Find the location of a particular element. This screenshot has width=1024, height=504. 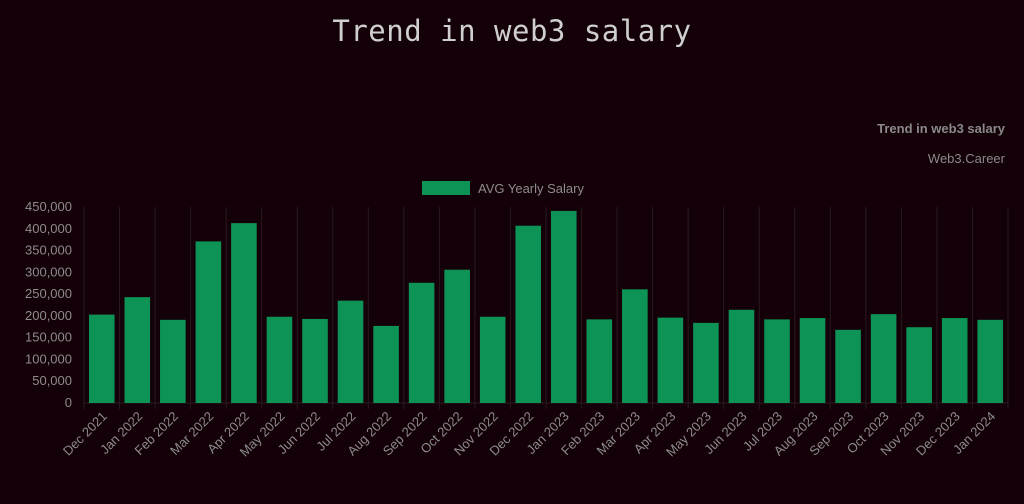

y-tick-label: 250,000 is located at coordinates (48, 293).